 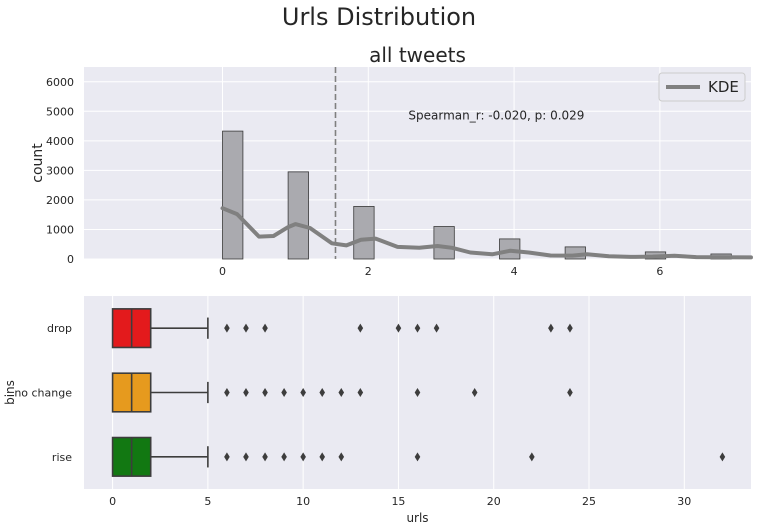 What do you see at coordinates (62, 457) in the screenshot?
I see `category-label-rise: rise` at bounding box center [62, 457].